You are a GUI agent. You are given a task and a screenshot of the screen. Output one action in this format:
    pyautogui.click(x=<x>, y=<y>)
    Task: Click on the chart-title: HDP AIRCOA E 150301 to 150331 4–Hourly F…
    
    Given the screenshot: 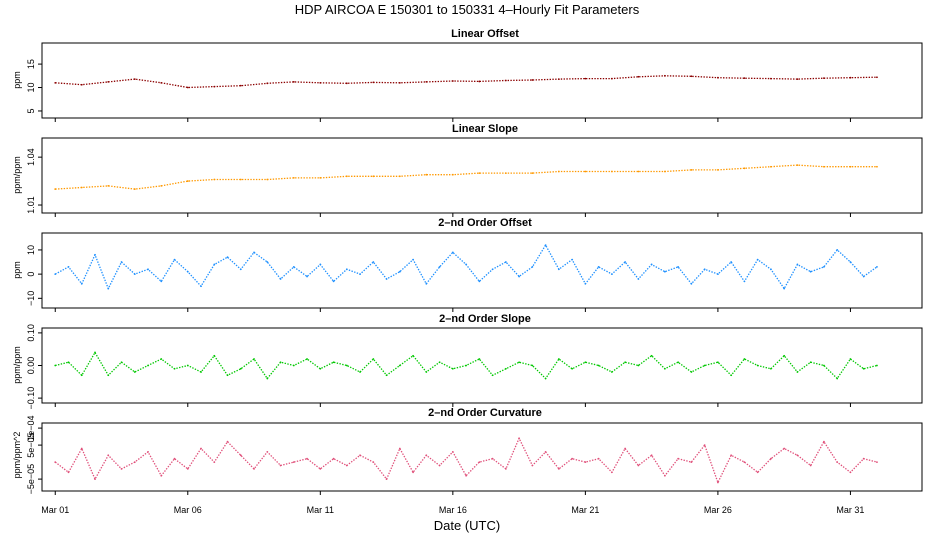 What is the action you would take?
    pyautogui.click(x=467, y=9)
    